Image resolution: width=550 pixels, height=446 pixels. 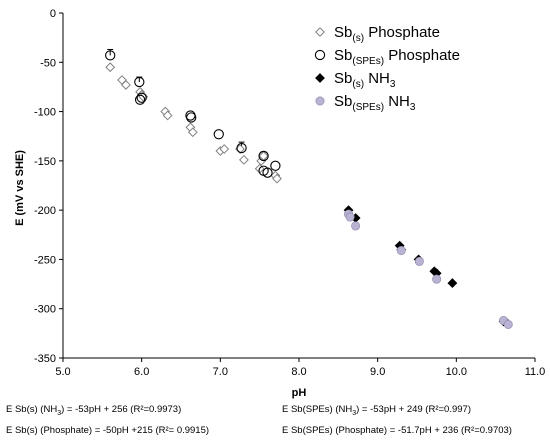 What do you see at coordinates (187, 102) in the screenshot?
I see `error-bars` at bounding box center [187, 102].